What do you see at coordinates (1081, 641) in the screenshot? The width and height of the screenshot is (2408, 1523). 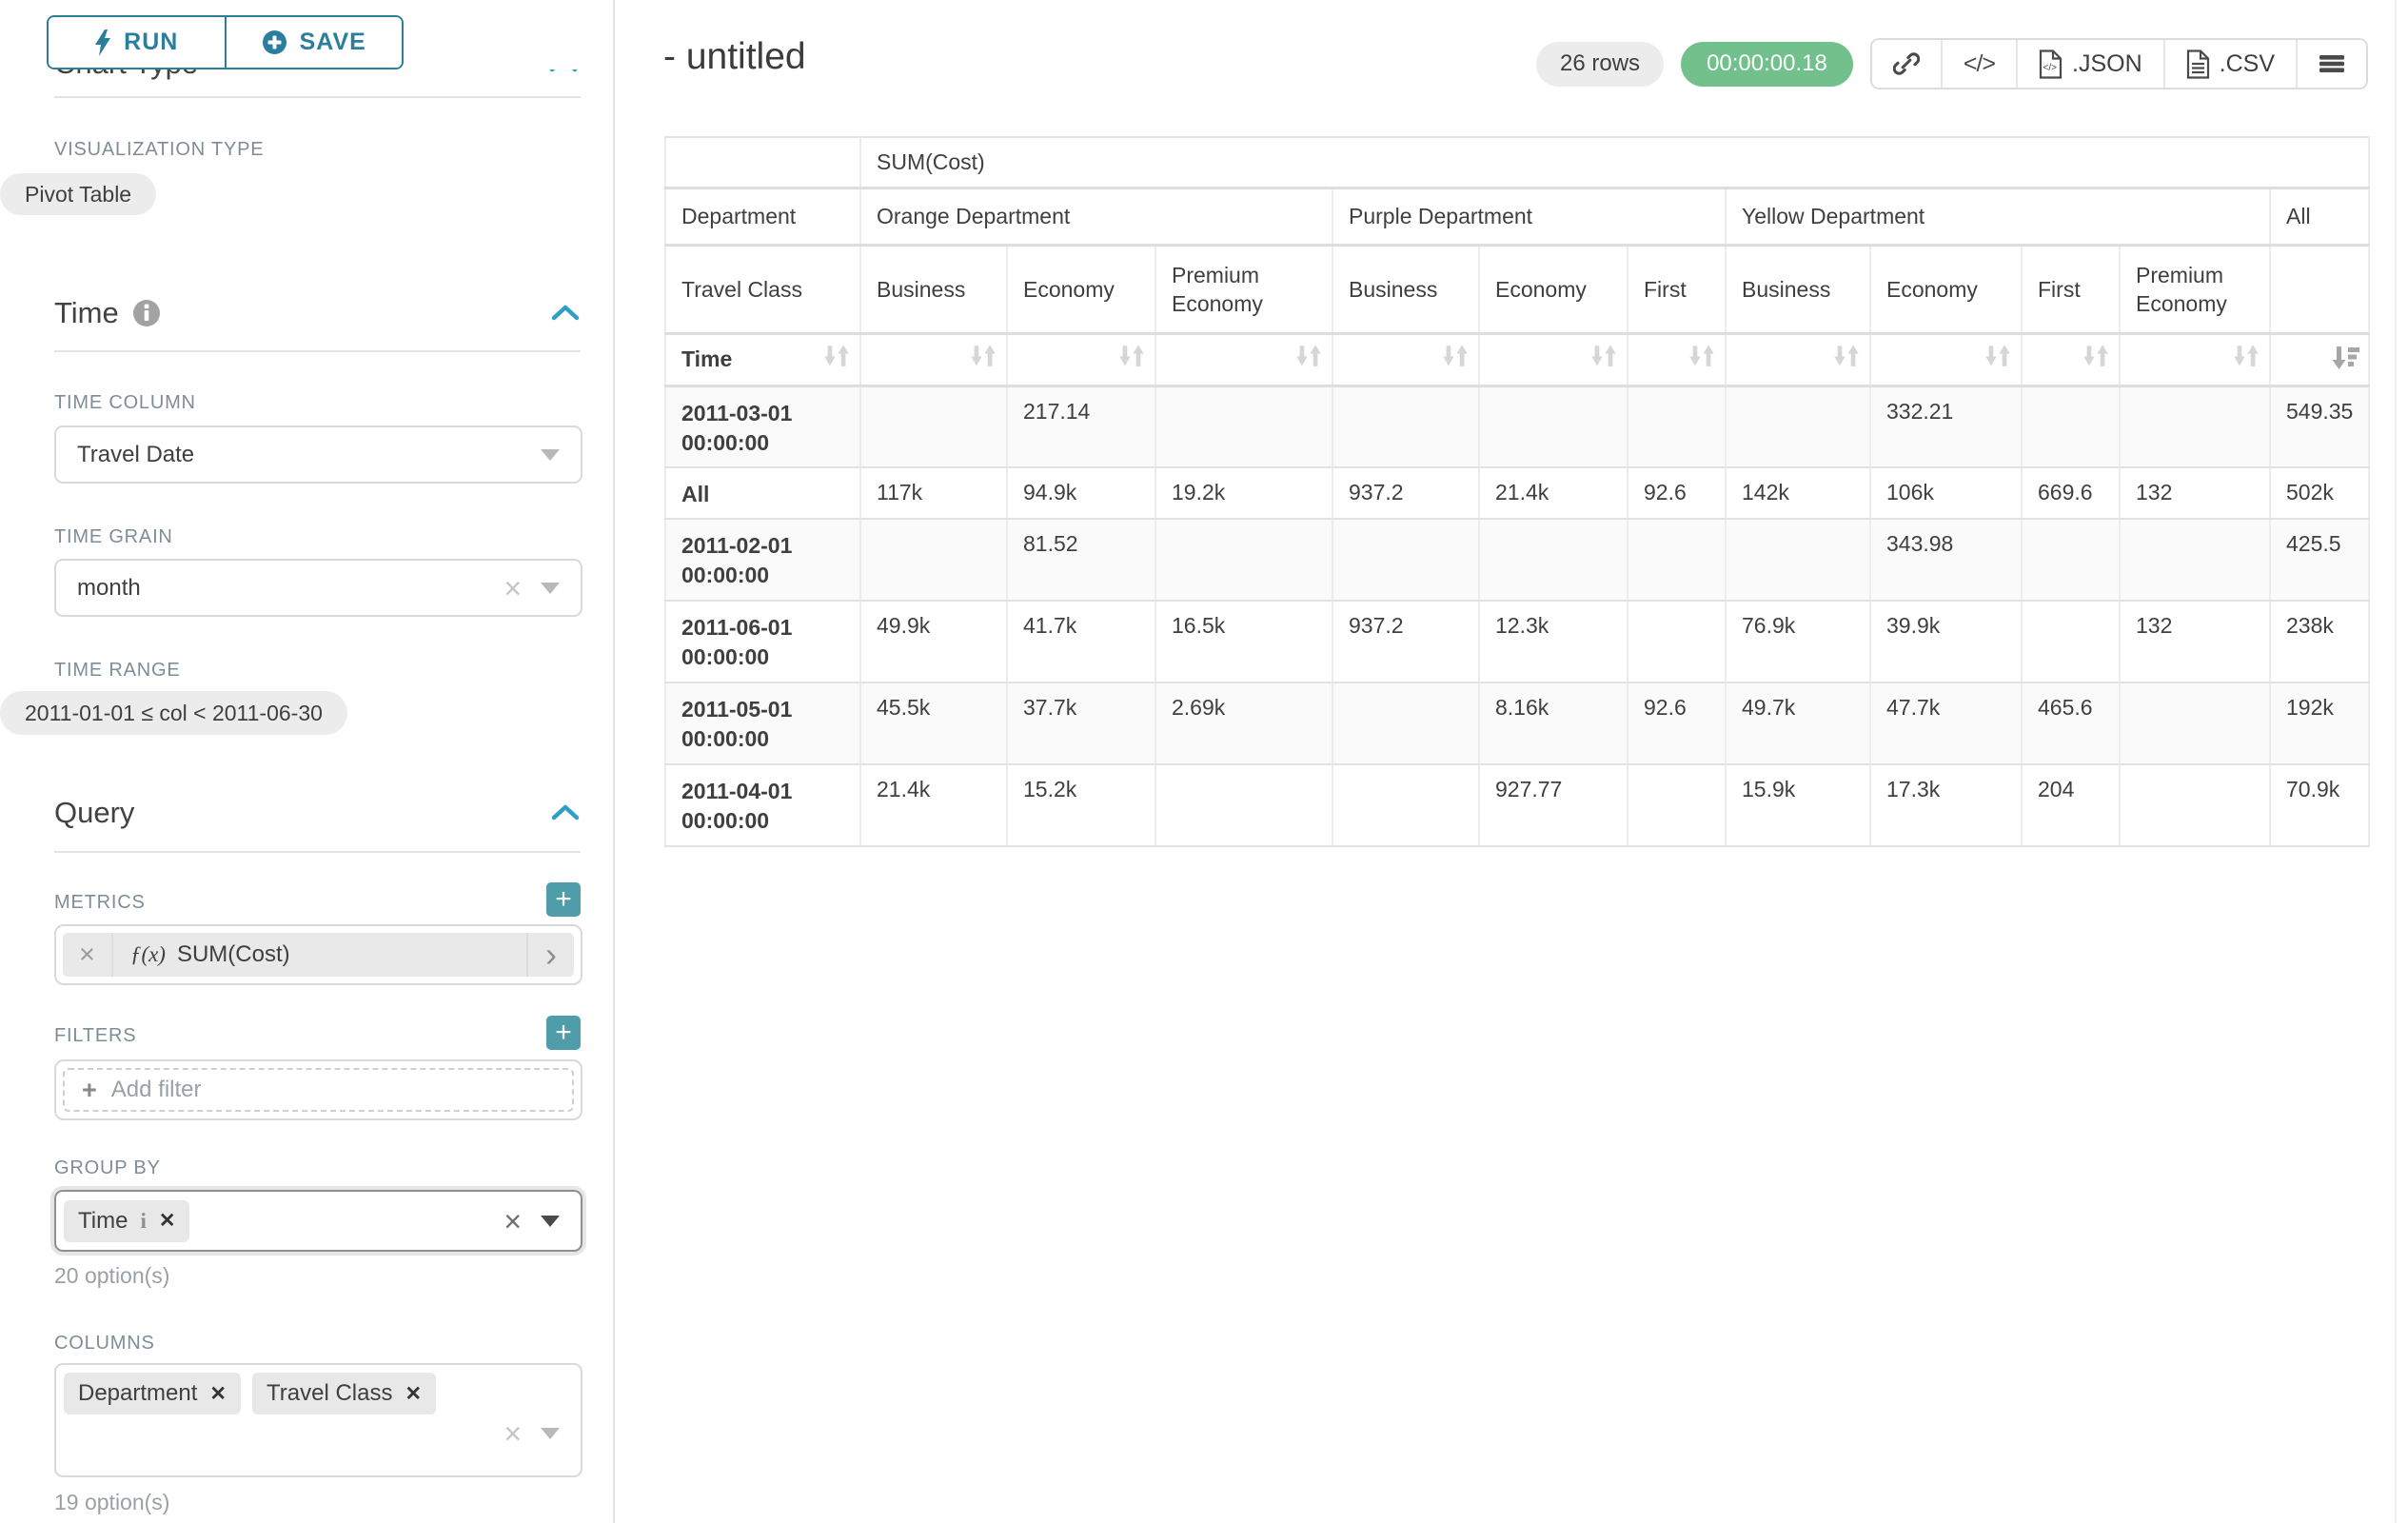 I see `pivot-cell: 41.7k` at bounding box center [1081, 641].